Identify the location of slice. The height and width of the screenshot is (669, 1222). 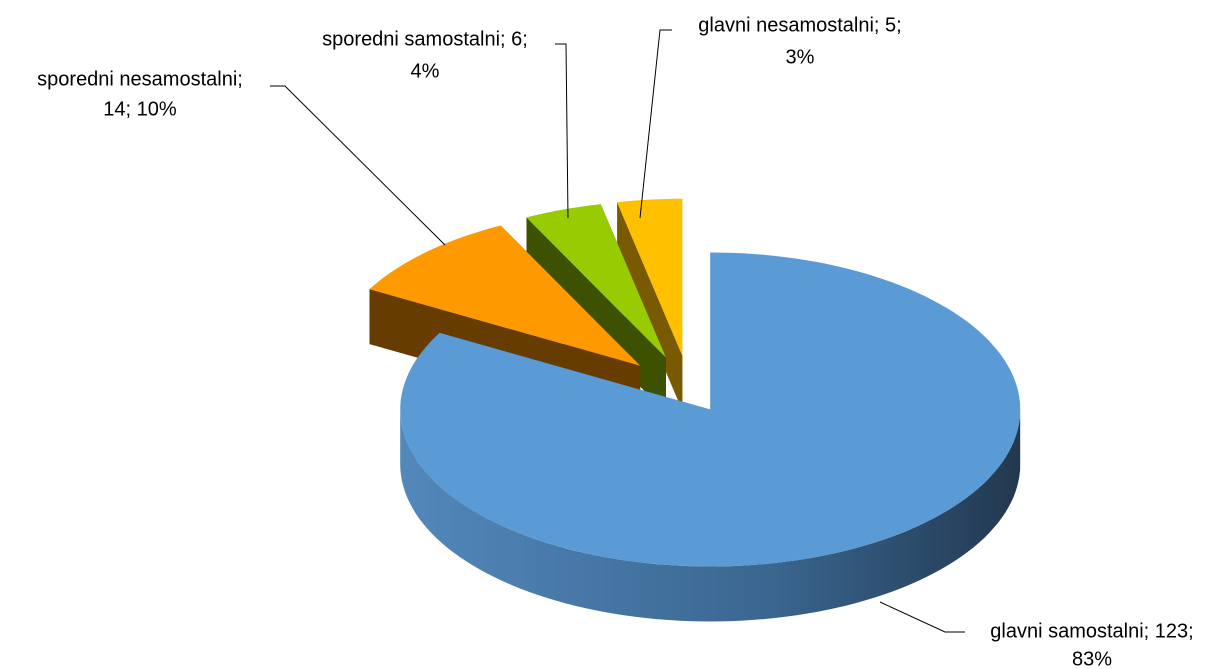
(650, 304).